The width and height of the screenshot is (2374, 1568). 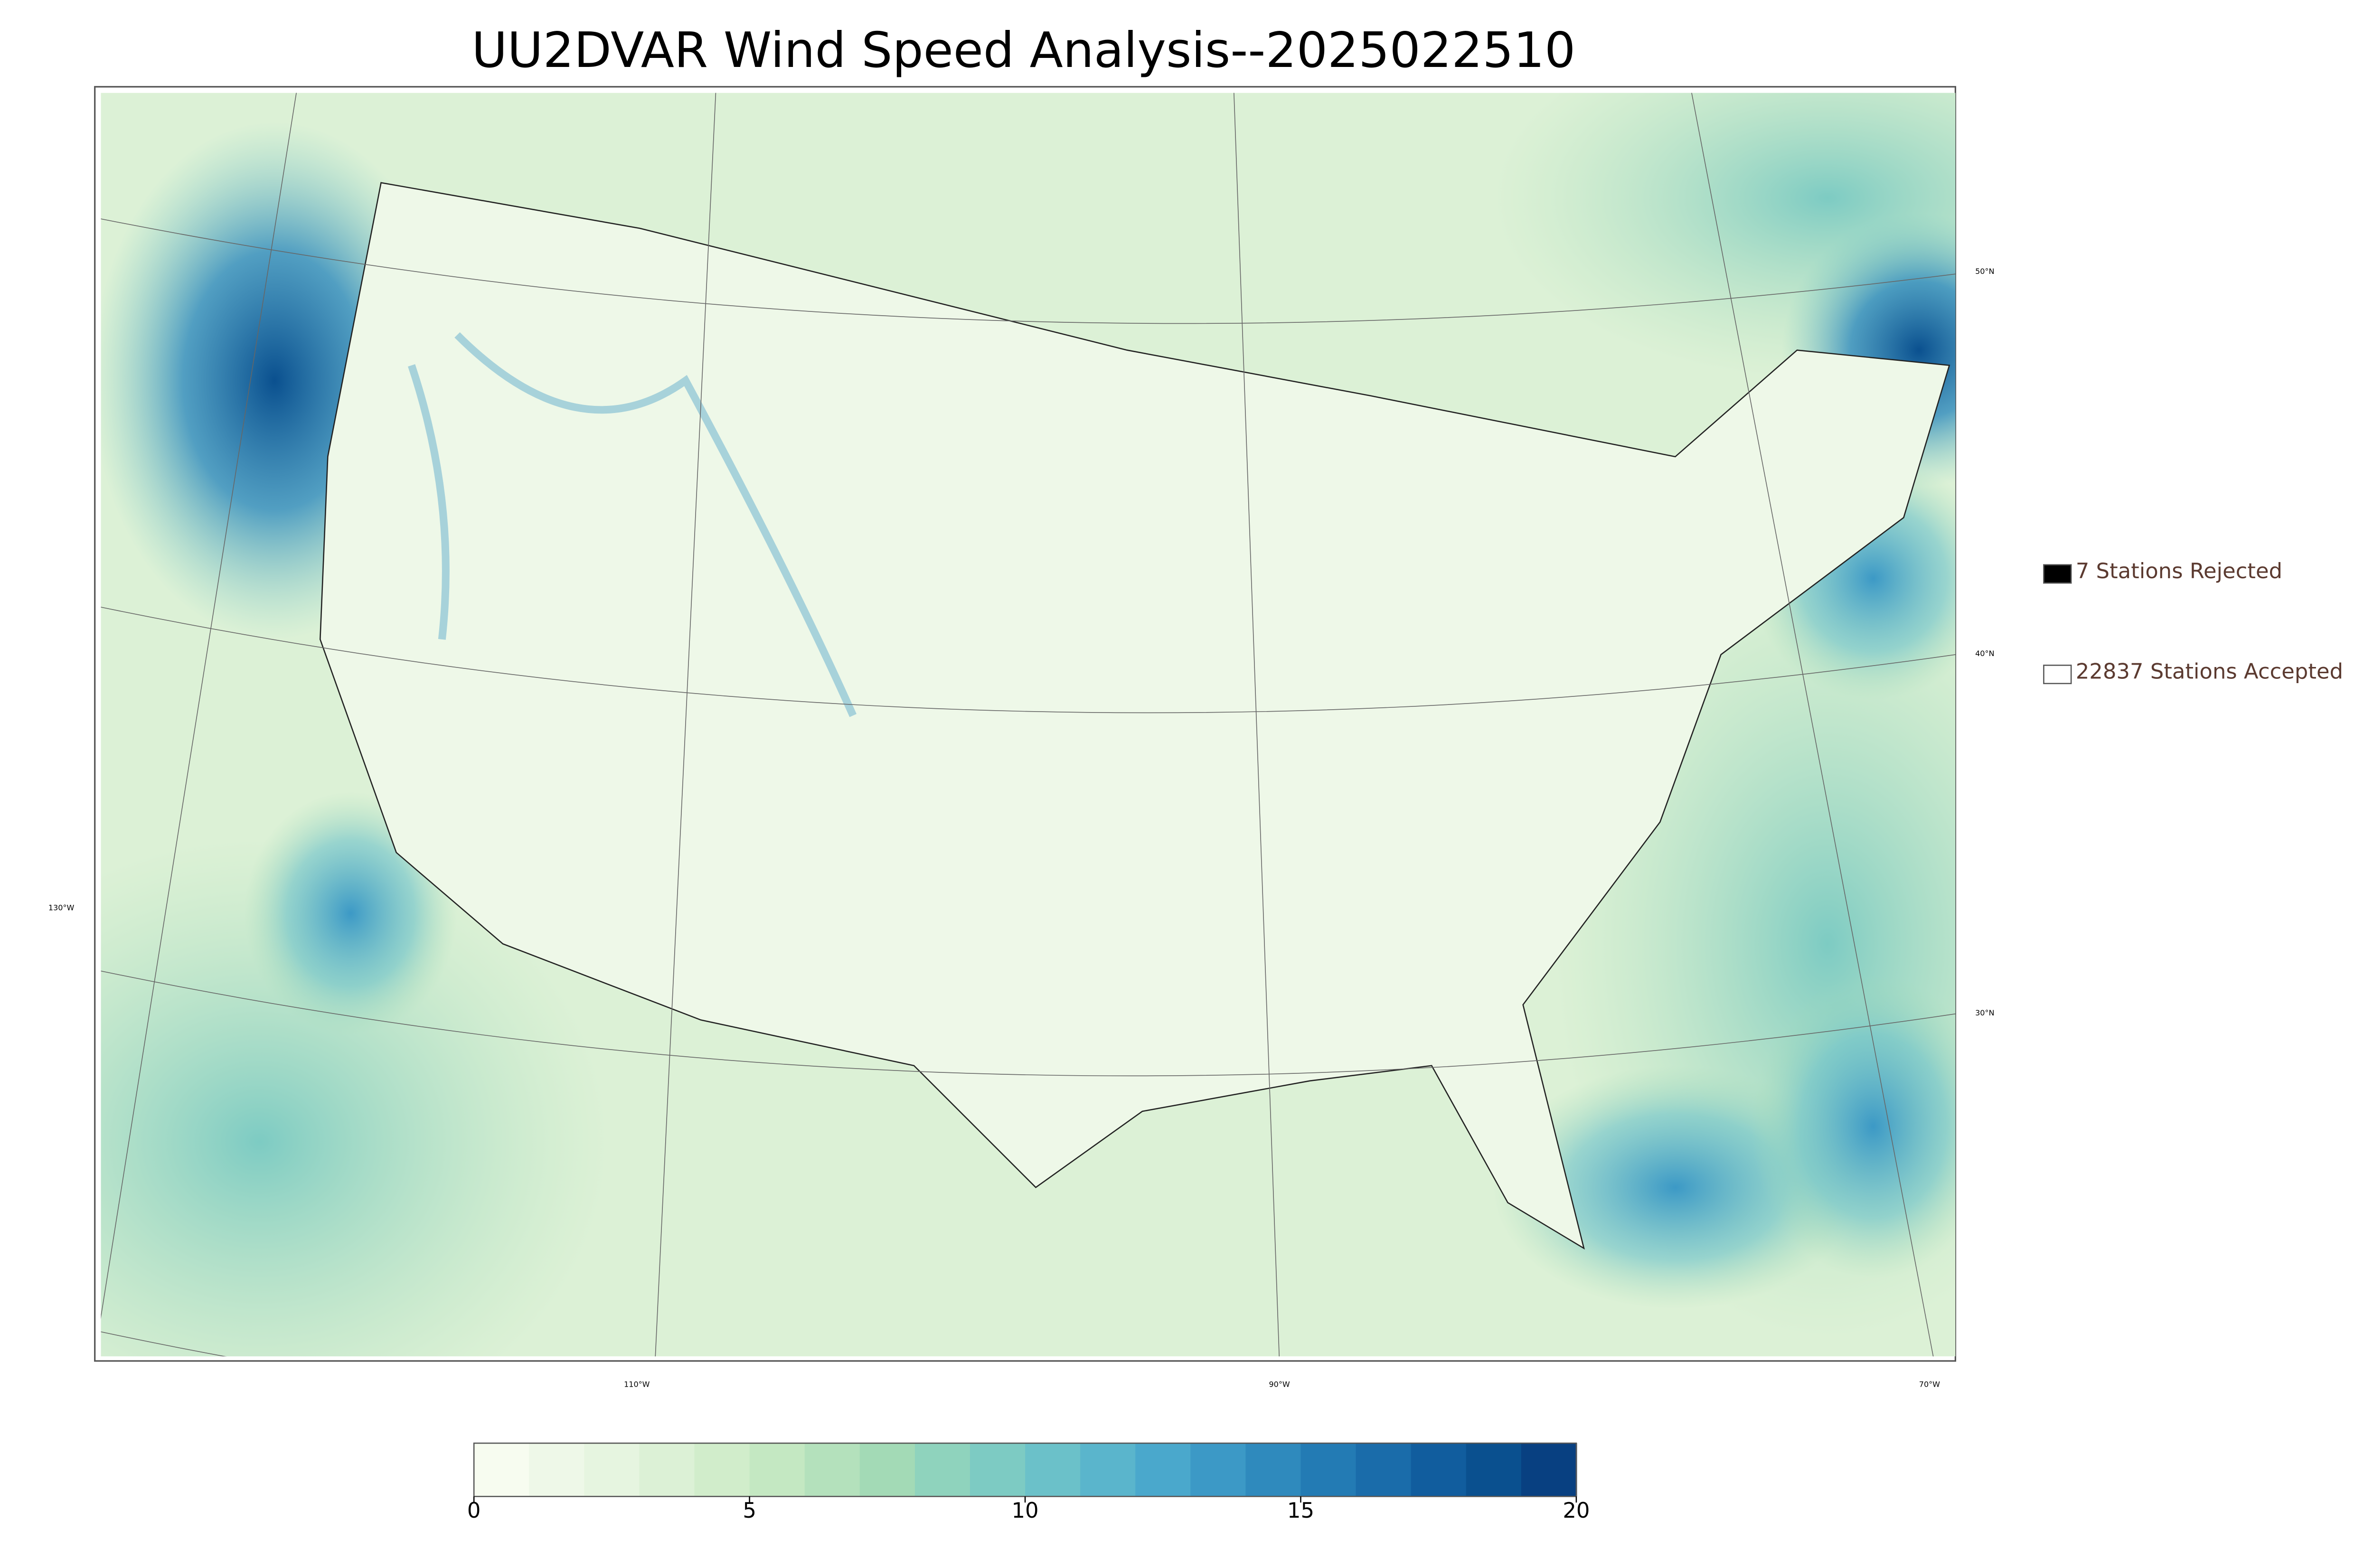 What do you see at coordinates (1024, 1511) in the screenshot?
I see `colorbar-tick-label: 10` at bounding box center [1024, 1511].